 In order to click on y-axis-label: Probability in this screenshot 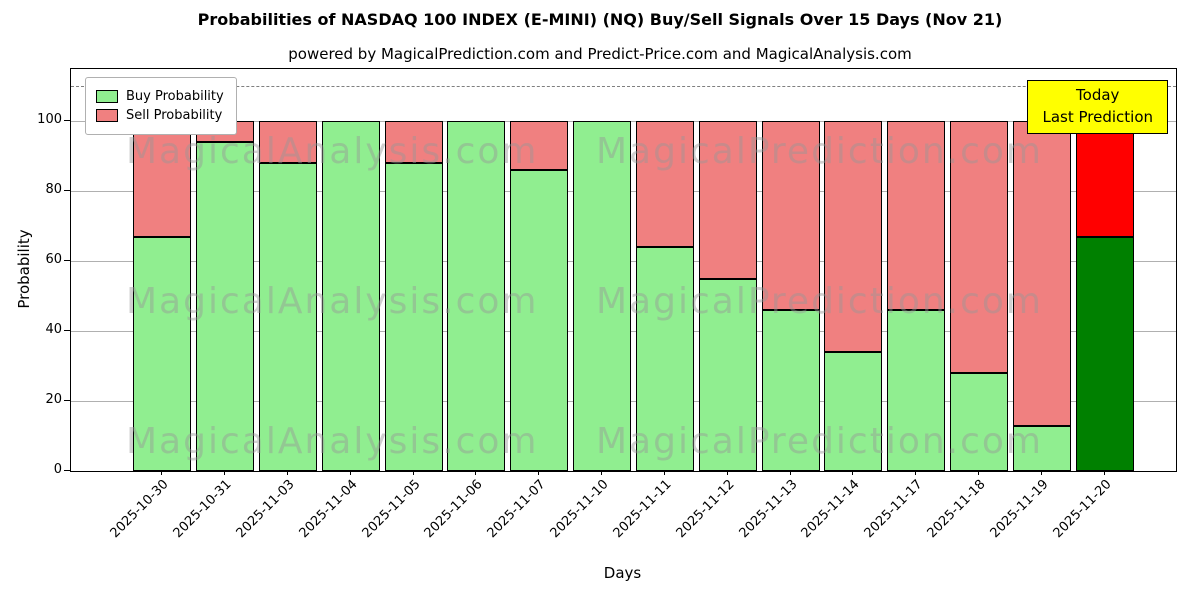, I will do `click(24, 269)`.